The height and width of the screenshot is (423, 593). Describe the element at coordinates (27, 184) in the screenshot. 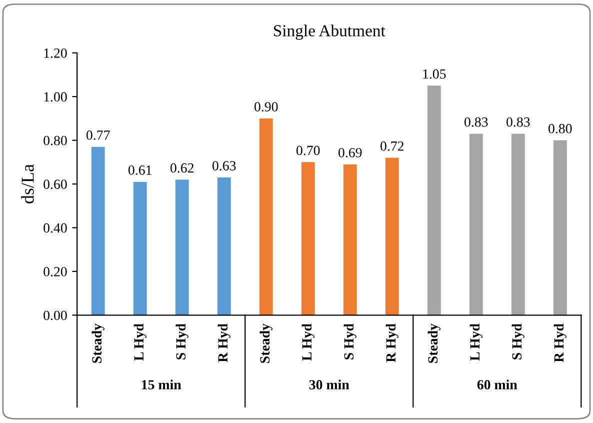

I see `y-axis-title: ds/La` at that location.